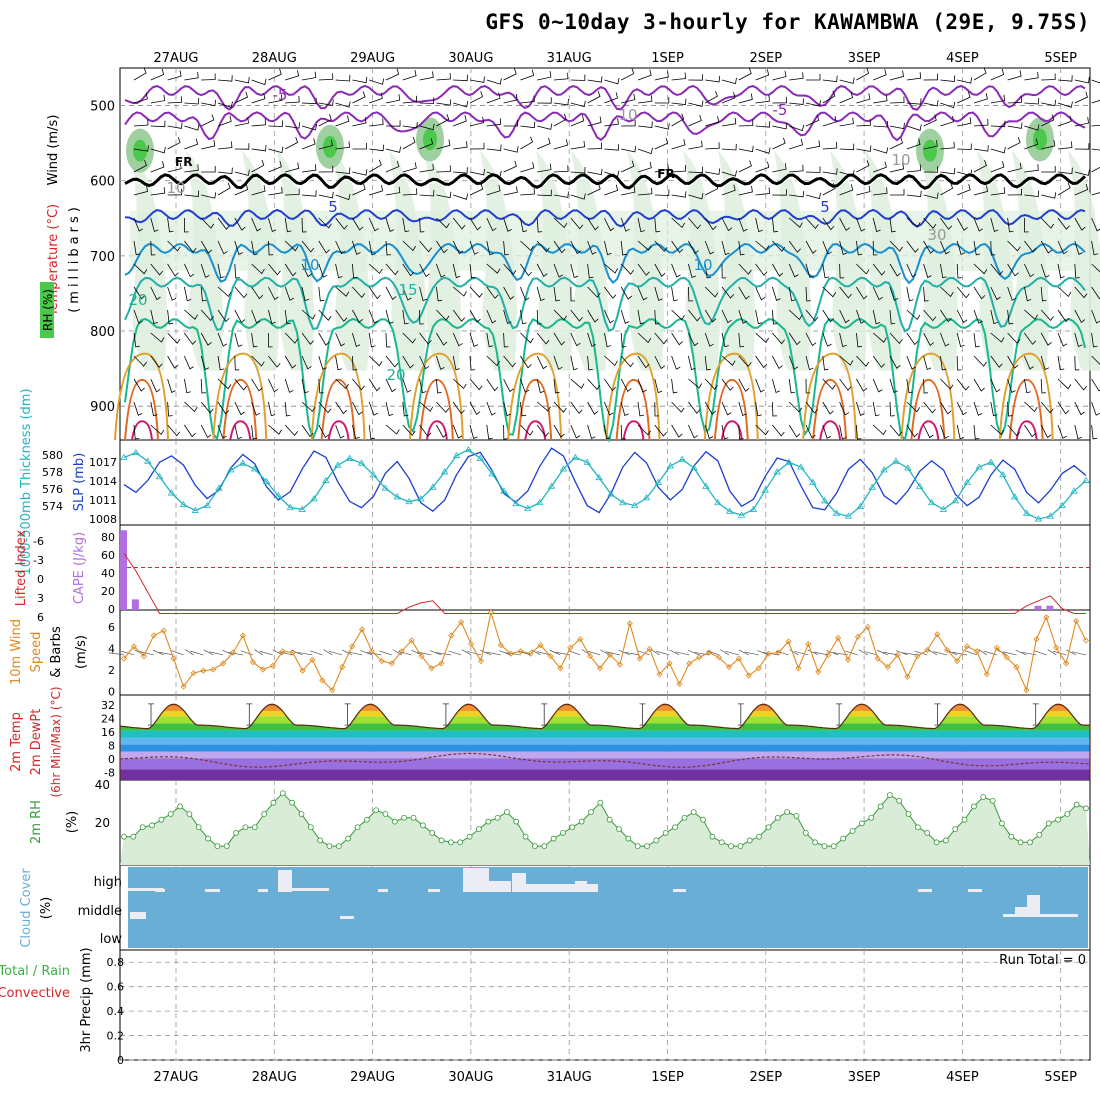 This screenshot has height=1100, width=1100. What do you see at coordinates (79, 568) in the screenshot?
I see `cape-axis-label: CAPE (J/kg)` at bounding box center [79, 568].